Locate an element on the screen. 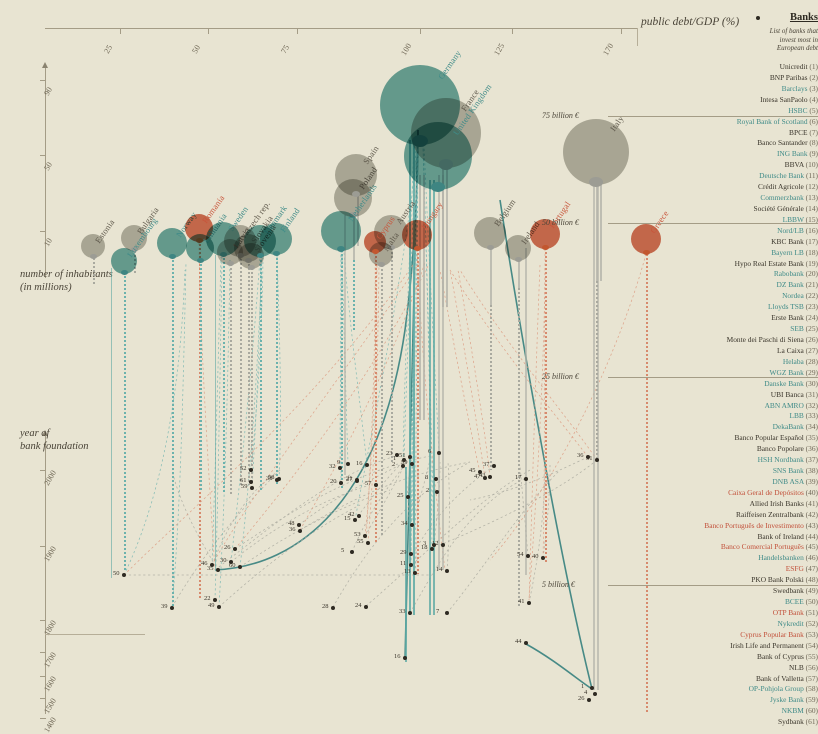 This screenshot has width=818, height=734. bank-list-item: Deutsche Bank (11) is located at coordinates (788, 175).